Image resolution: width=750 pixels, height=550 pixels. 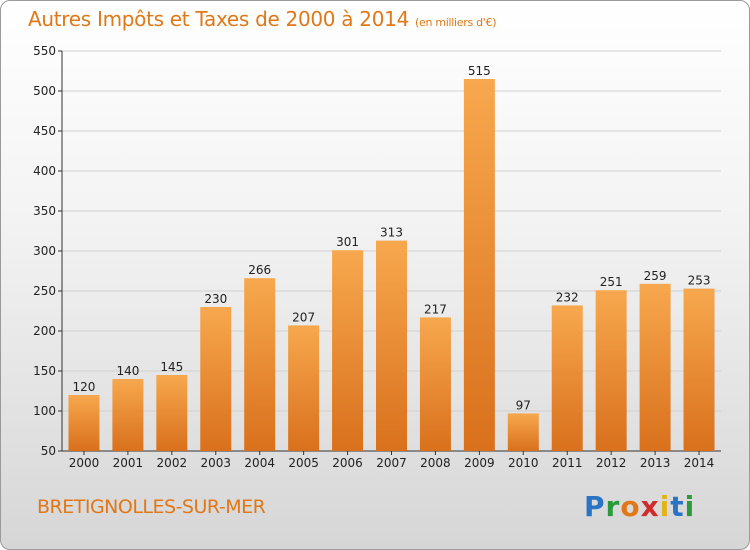 What do you see at coordinates (523, 463) in the screenshot?
I see `x-tick-label: 2010` at bounding box center [523, 463].